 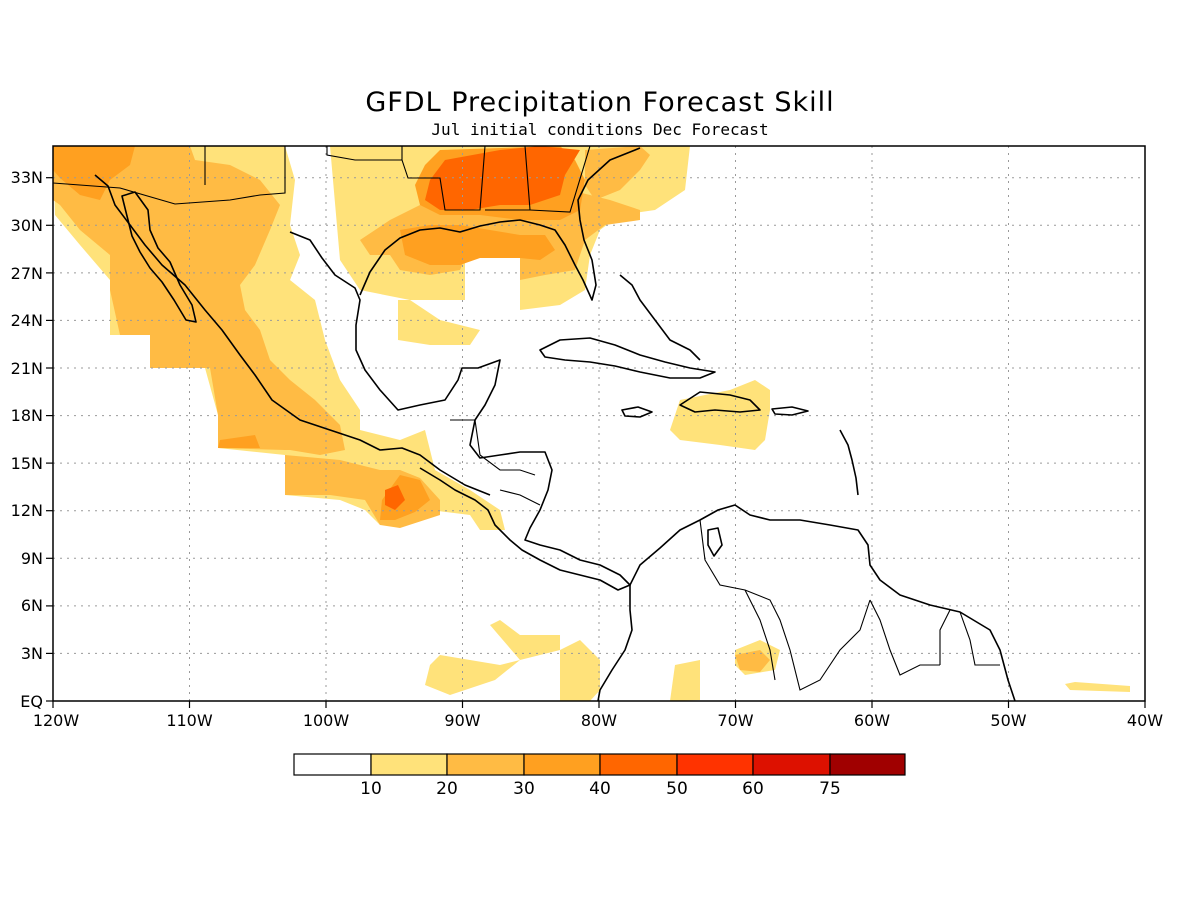 I want to click on x-tick-label: 40W, so click(x=1145, y=720).